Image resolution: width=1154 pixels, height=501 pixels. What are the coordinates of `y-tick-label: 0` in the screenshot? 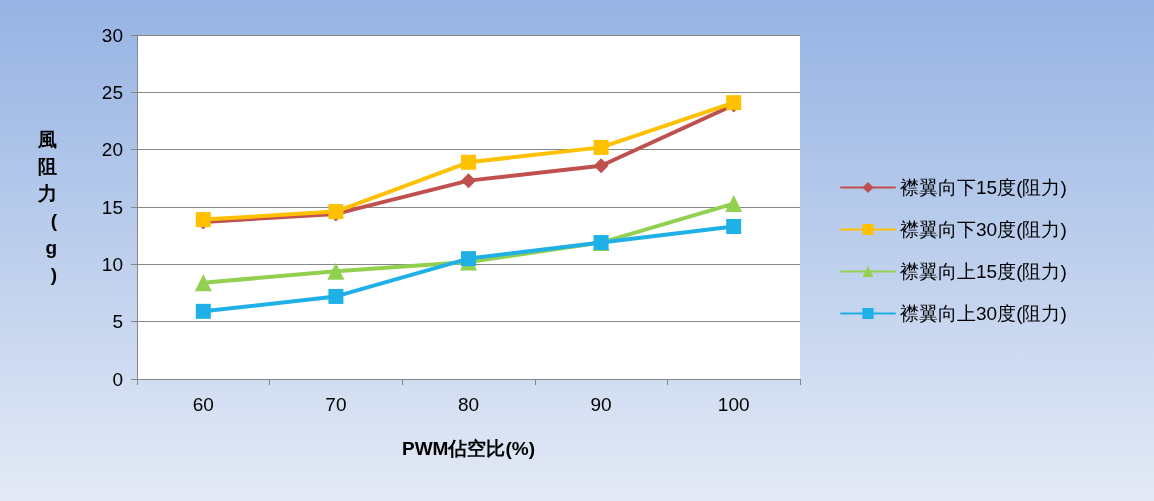 It's located at (117, 379).